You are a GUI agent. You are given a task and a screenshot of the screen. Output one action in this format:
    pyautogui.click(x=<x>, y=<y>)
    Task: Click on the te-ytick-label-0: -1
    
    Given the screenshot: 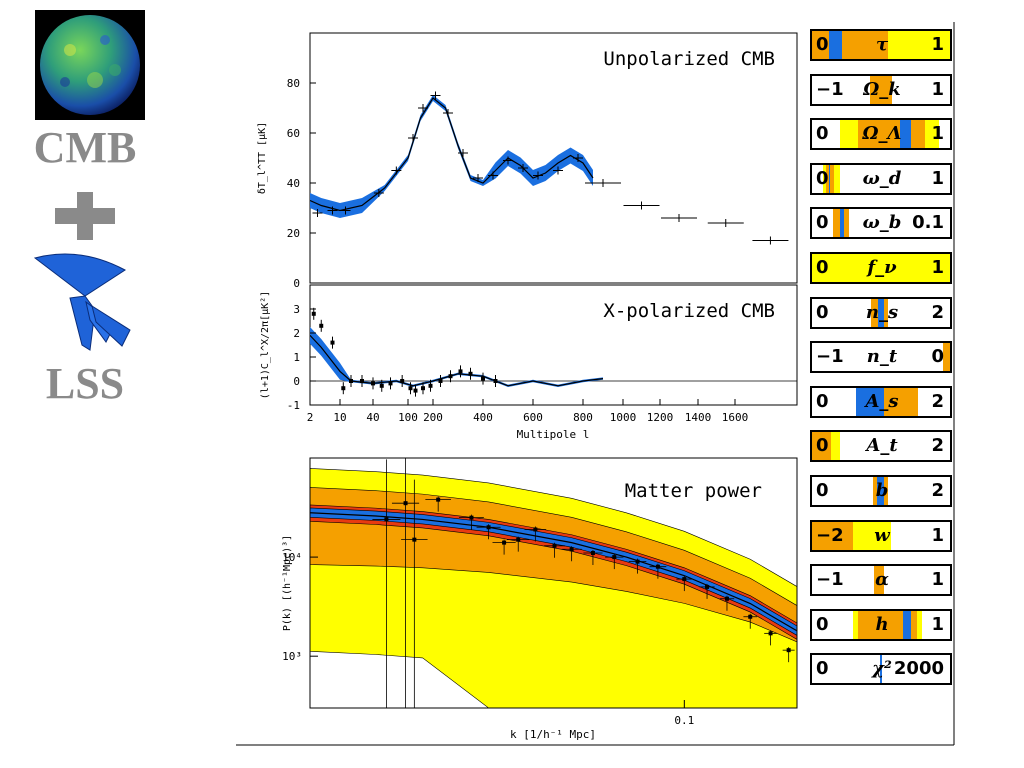 What is the action you would take?
    pyautogui.click(x=293, y=405)
    